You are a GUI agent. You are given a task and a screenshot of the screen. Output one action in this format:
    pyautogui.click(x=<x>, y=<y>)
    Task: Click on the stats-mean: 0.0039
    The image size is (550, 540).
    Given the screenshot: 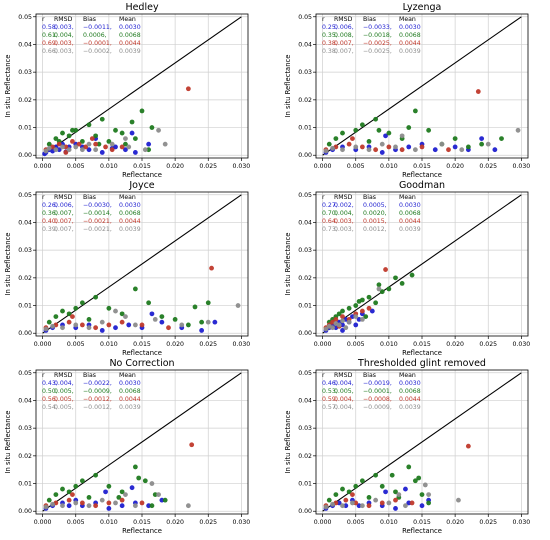 What is the action you would take?
    pyautogui.click(x=130, y=229)
    